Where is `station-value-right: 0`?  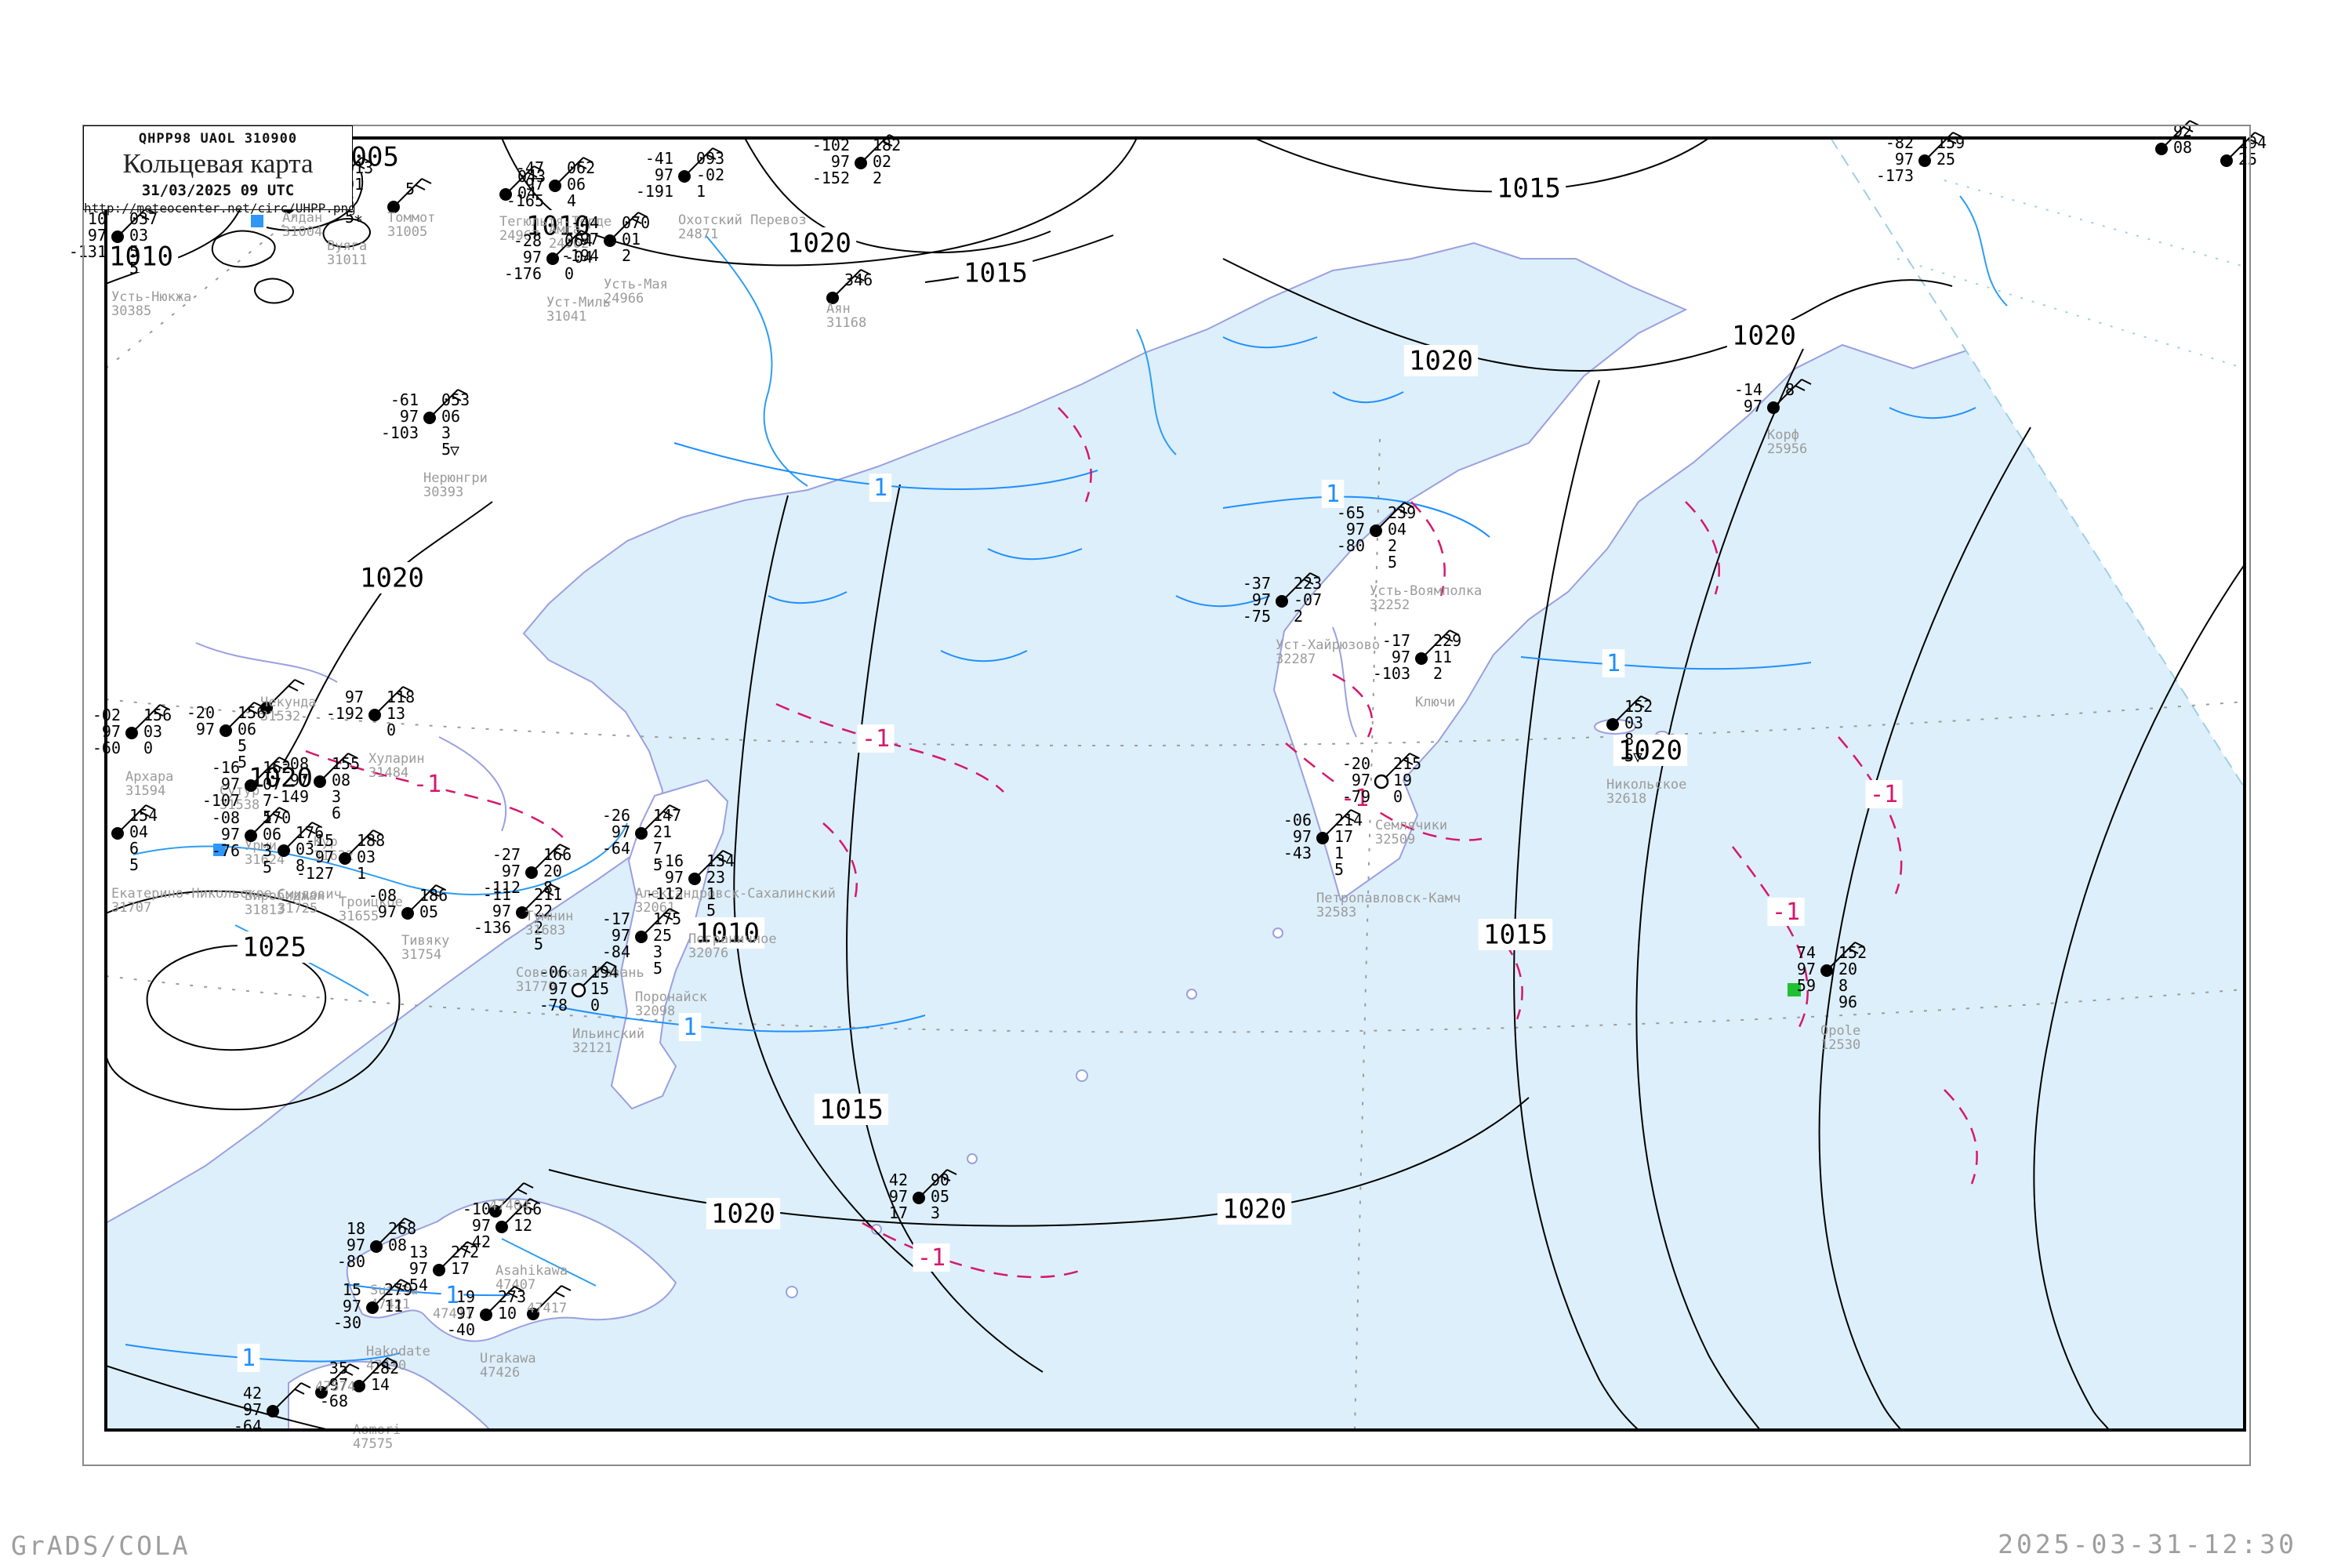
station-value-right: 0 is located at coordinates (148, 748).